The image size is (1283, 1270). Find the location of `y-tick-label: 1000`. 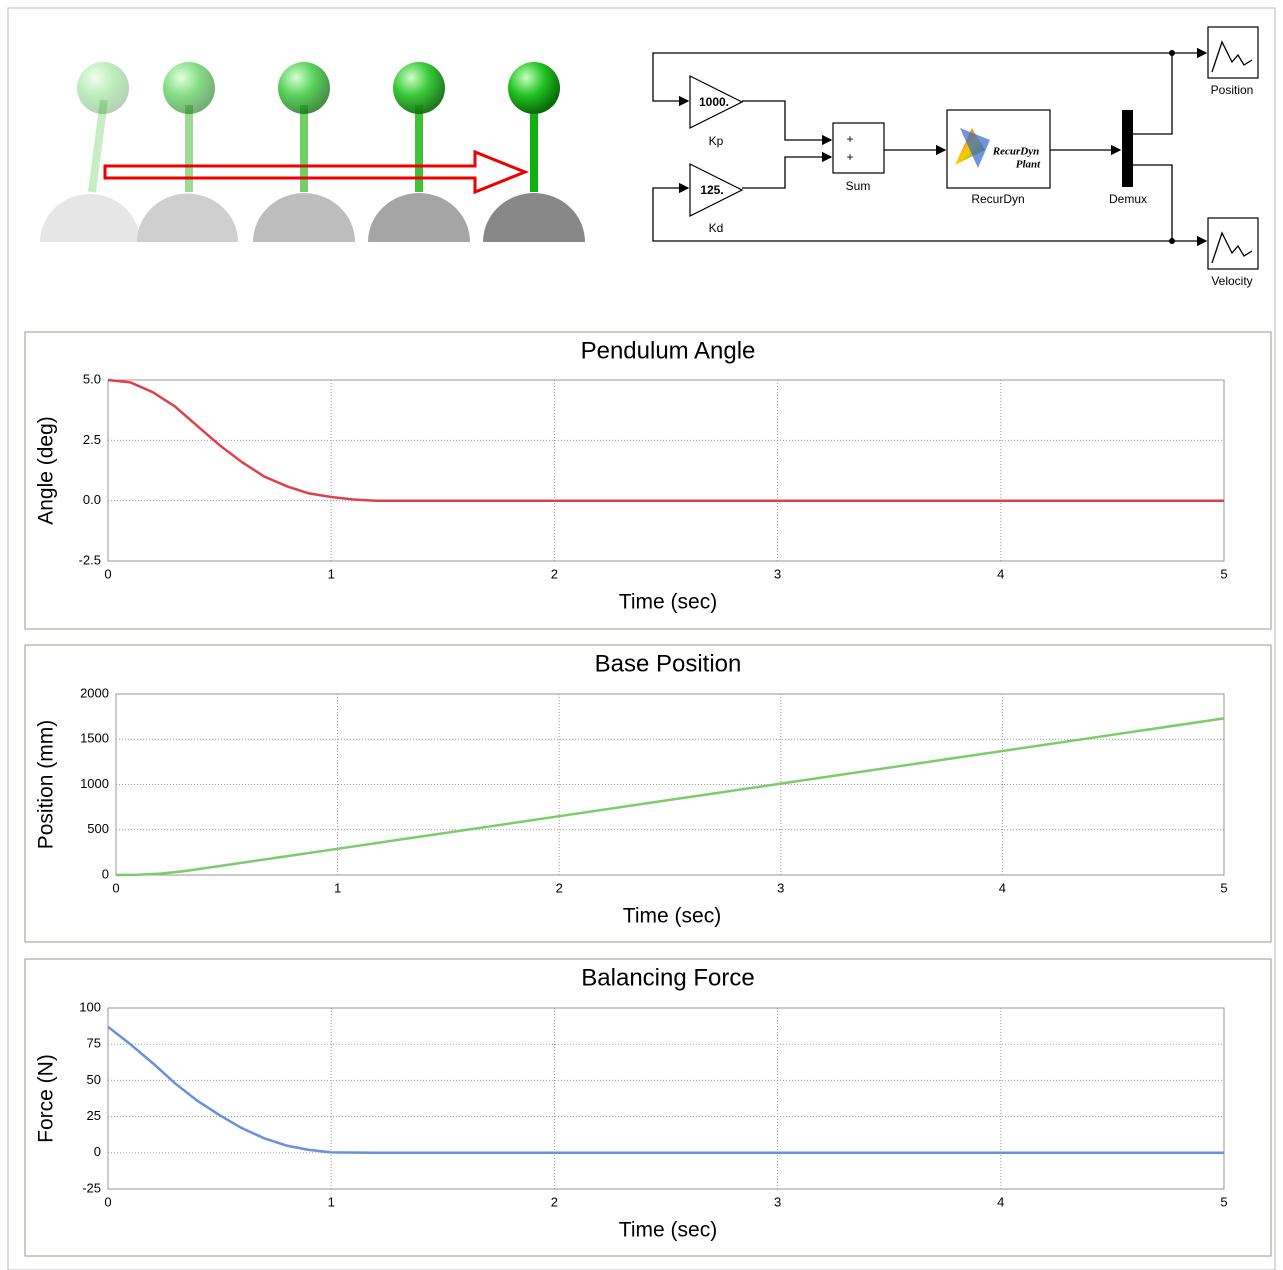

y-tick-label: 1000 is located at coordinates (94, 783).